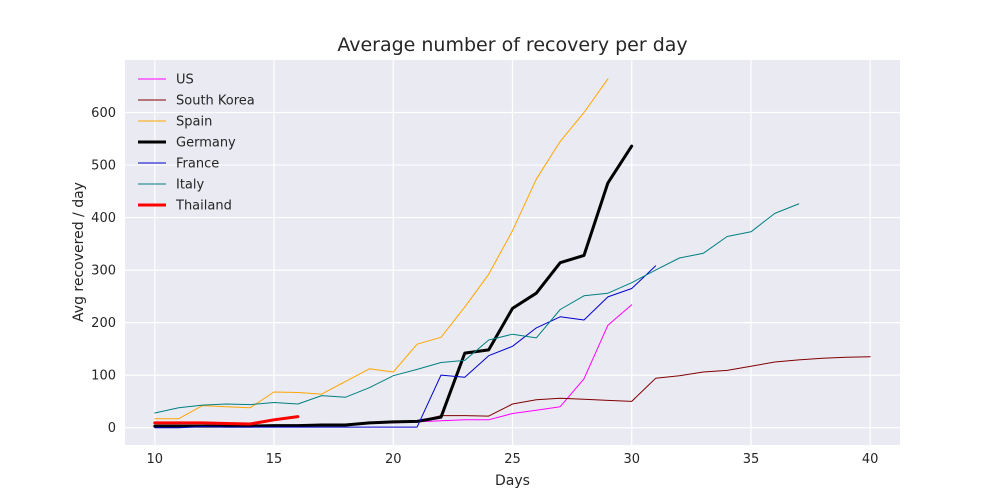 The width and height of the screenshot is (1000, 500). Describe the element at coordinates (197, 164) in the screenshot. I see `legend-label-france: France` at that location.